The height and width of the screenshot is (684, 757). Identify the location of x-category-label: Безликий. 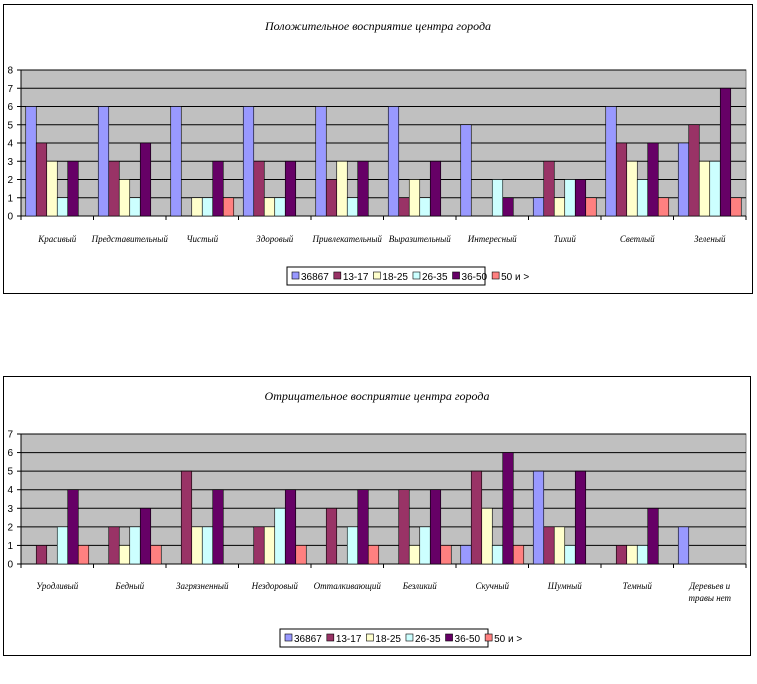
(420, 586).